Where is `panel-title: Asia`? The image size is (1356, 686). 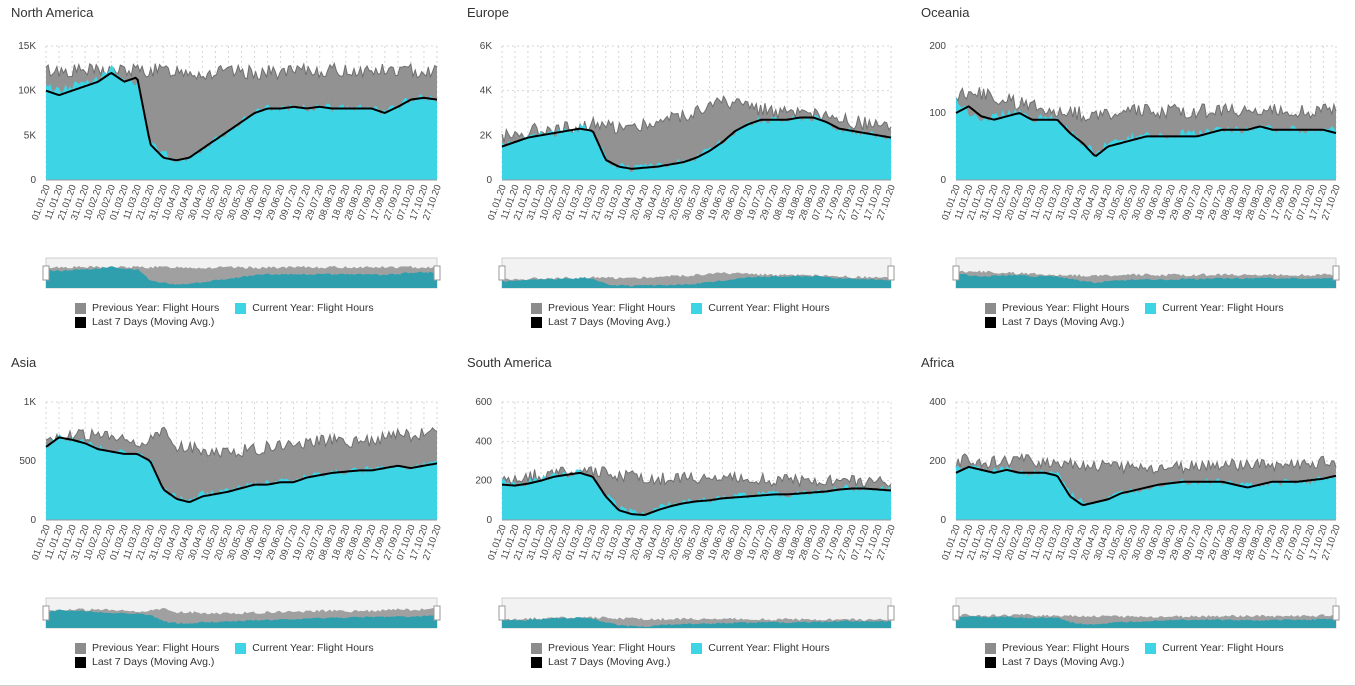
panel-title: Asia is located at coordinates (24, 362).